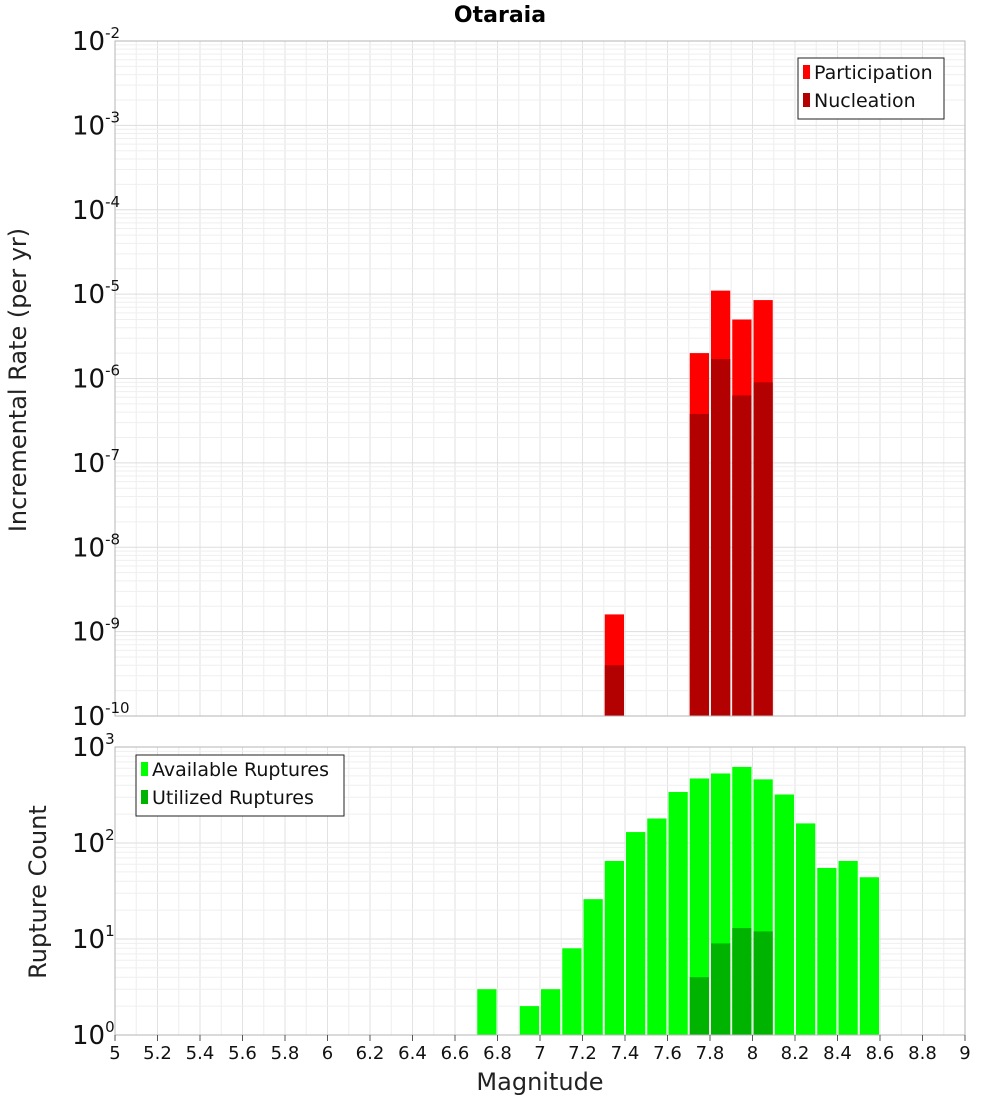 The width and height of the screenshot is (1000, 1100). What do you see at coordinates (667, 1053) in the screenshot?
I see `x-tick-label: 7.6` at bounding box center [667, 1053].